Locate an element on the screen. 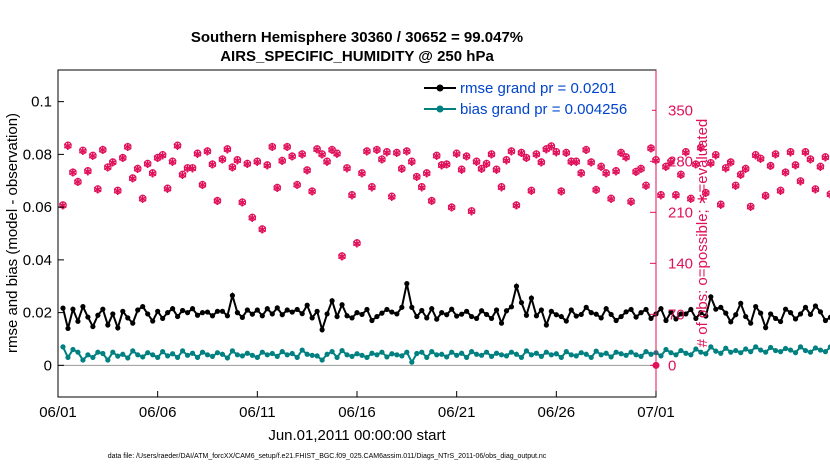 The height and width of the screenshot is (470, 830). y-right-tick-label: 0 is located at coordinates (672, 365).